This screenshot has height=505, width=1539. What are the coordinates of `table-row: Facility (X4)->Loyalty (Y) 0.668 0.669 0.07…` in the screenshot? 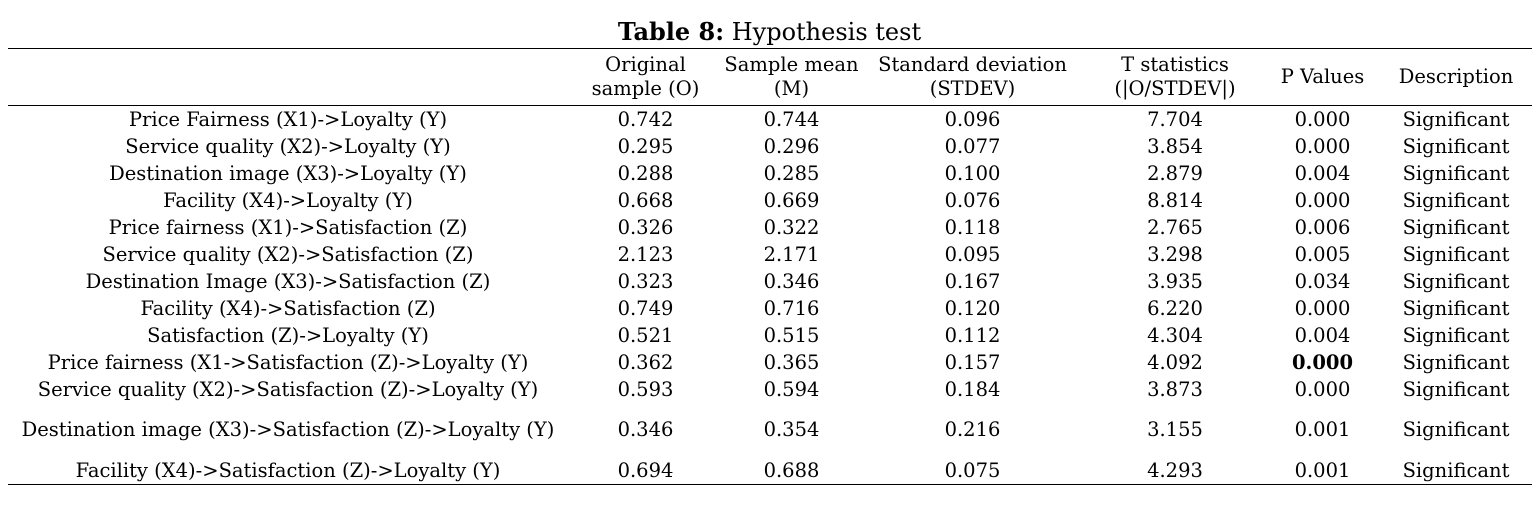 It's located at (770, 200).